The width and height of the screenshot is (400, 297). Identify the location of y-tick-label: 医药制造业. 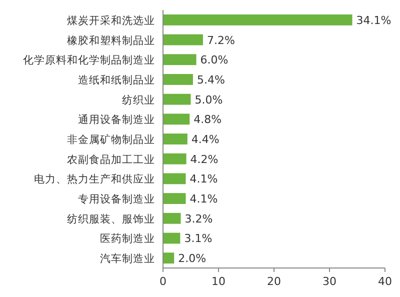
(127, 239).